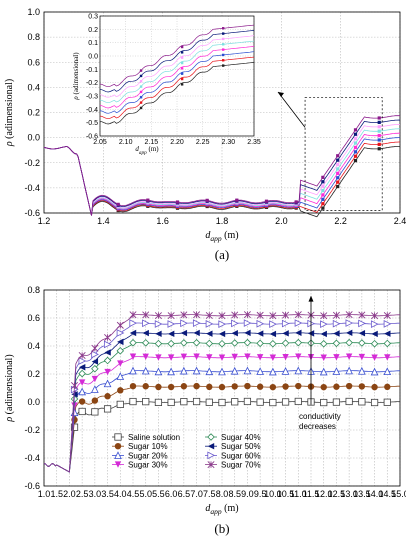 Image resolution: width=406 pixels, height=550 pixels. Describe the element at coordinates (33, 290) in the screenshot. I see `y-tick-label: 0.8` at that location.